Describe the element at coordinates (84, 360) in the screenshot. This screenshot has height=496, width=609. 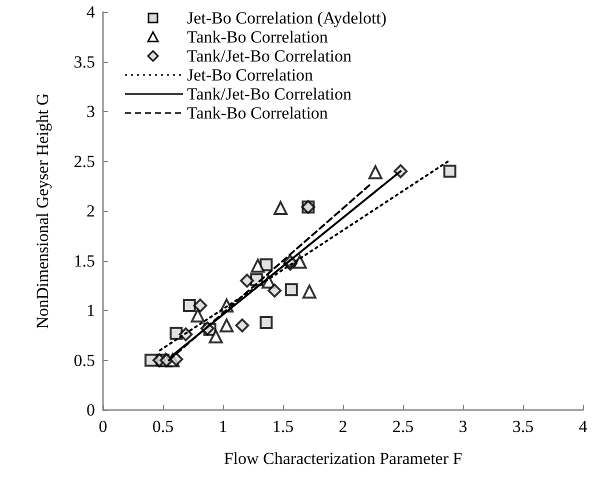
I see `y-tick-label: 0.5` at that location.